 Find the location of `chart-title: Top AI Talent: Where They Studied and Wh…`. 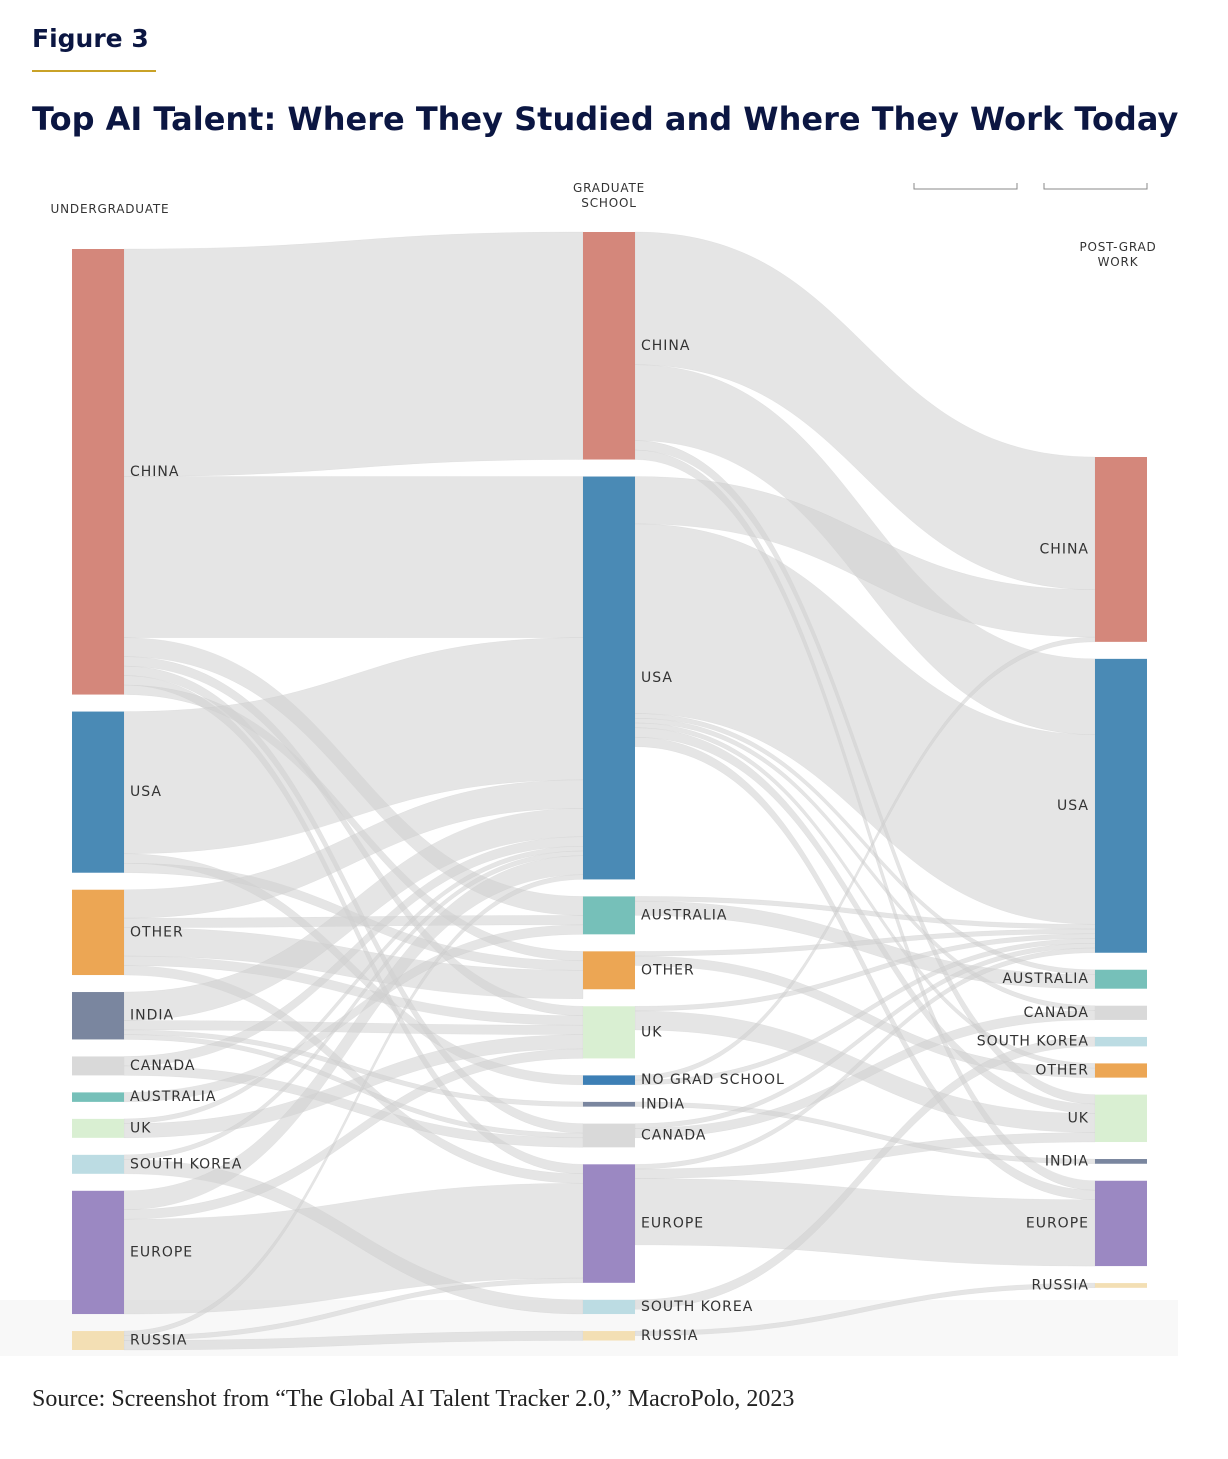

chart-title: Top AI Talent: Where They Studied and Wh… is located at coordinates (605, 119).